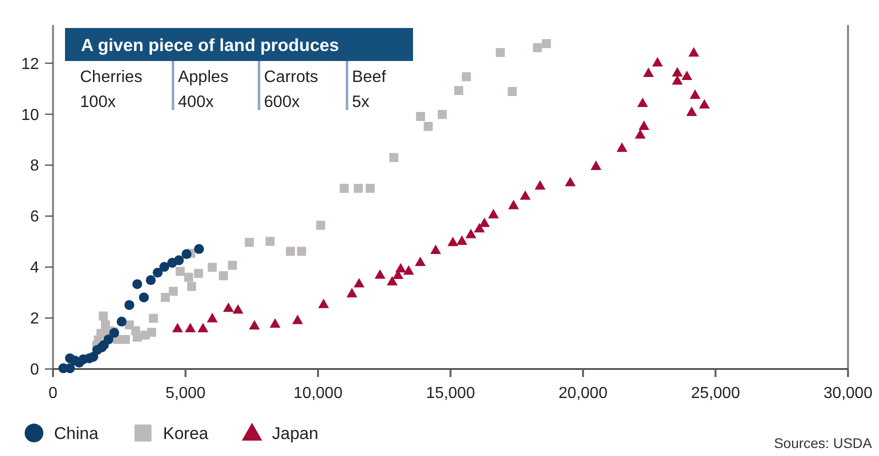 The image size is (879, 456). What do you see at coordinates (451, 393) in the screenshot?
I see `x-tick-label: 15,000` at bounding box center [451, 393].